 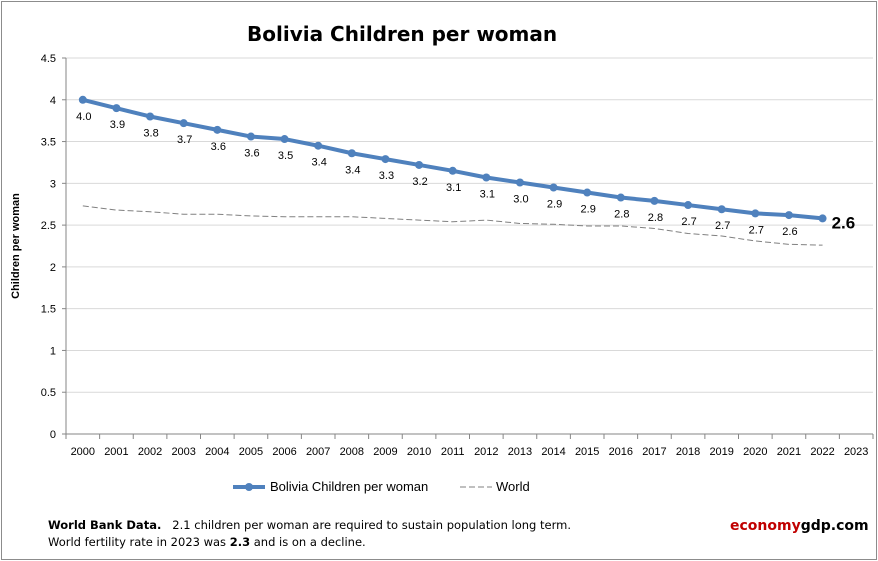 What do you see at coordinates (183, 452) in the screenshot?
I see `x-tick-label: 2003` at bounding box center [183, 452].